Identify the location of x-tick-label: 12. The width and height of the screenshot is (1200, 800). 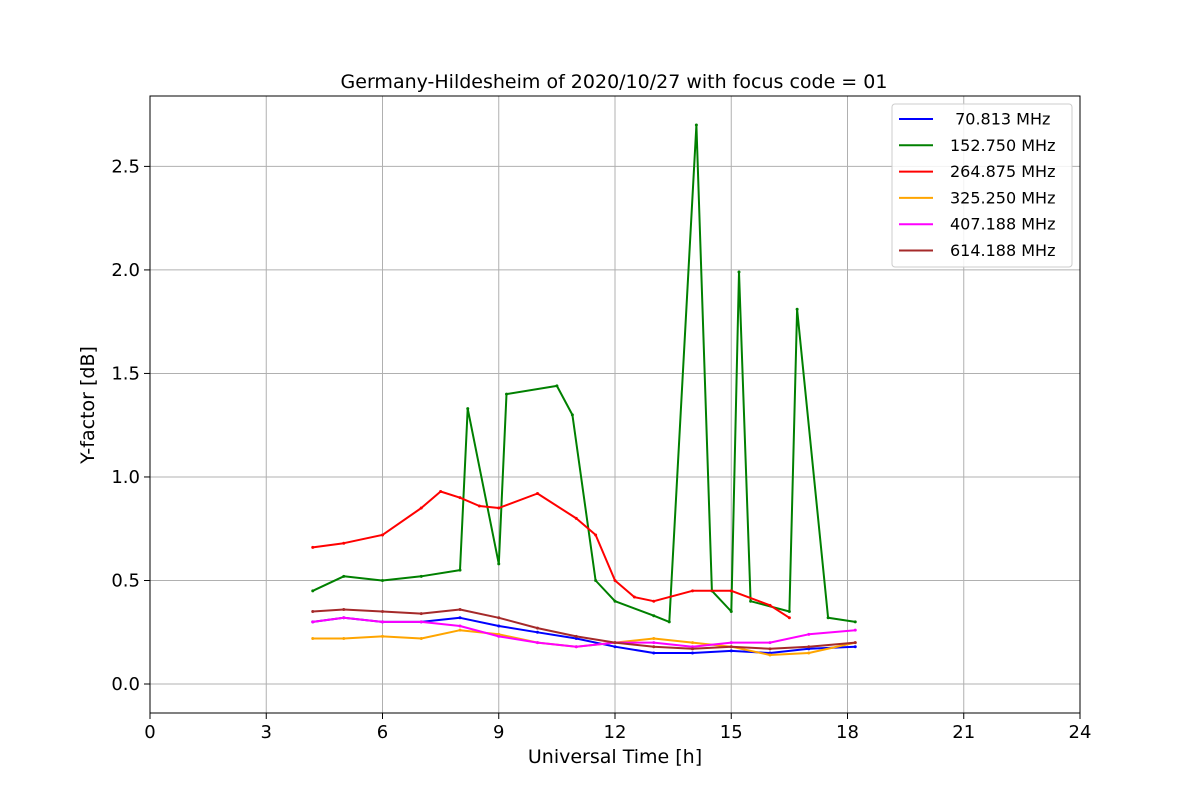
(615, 732).